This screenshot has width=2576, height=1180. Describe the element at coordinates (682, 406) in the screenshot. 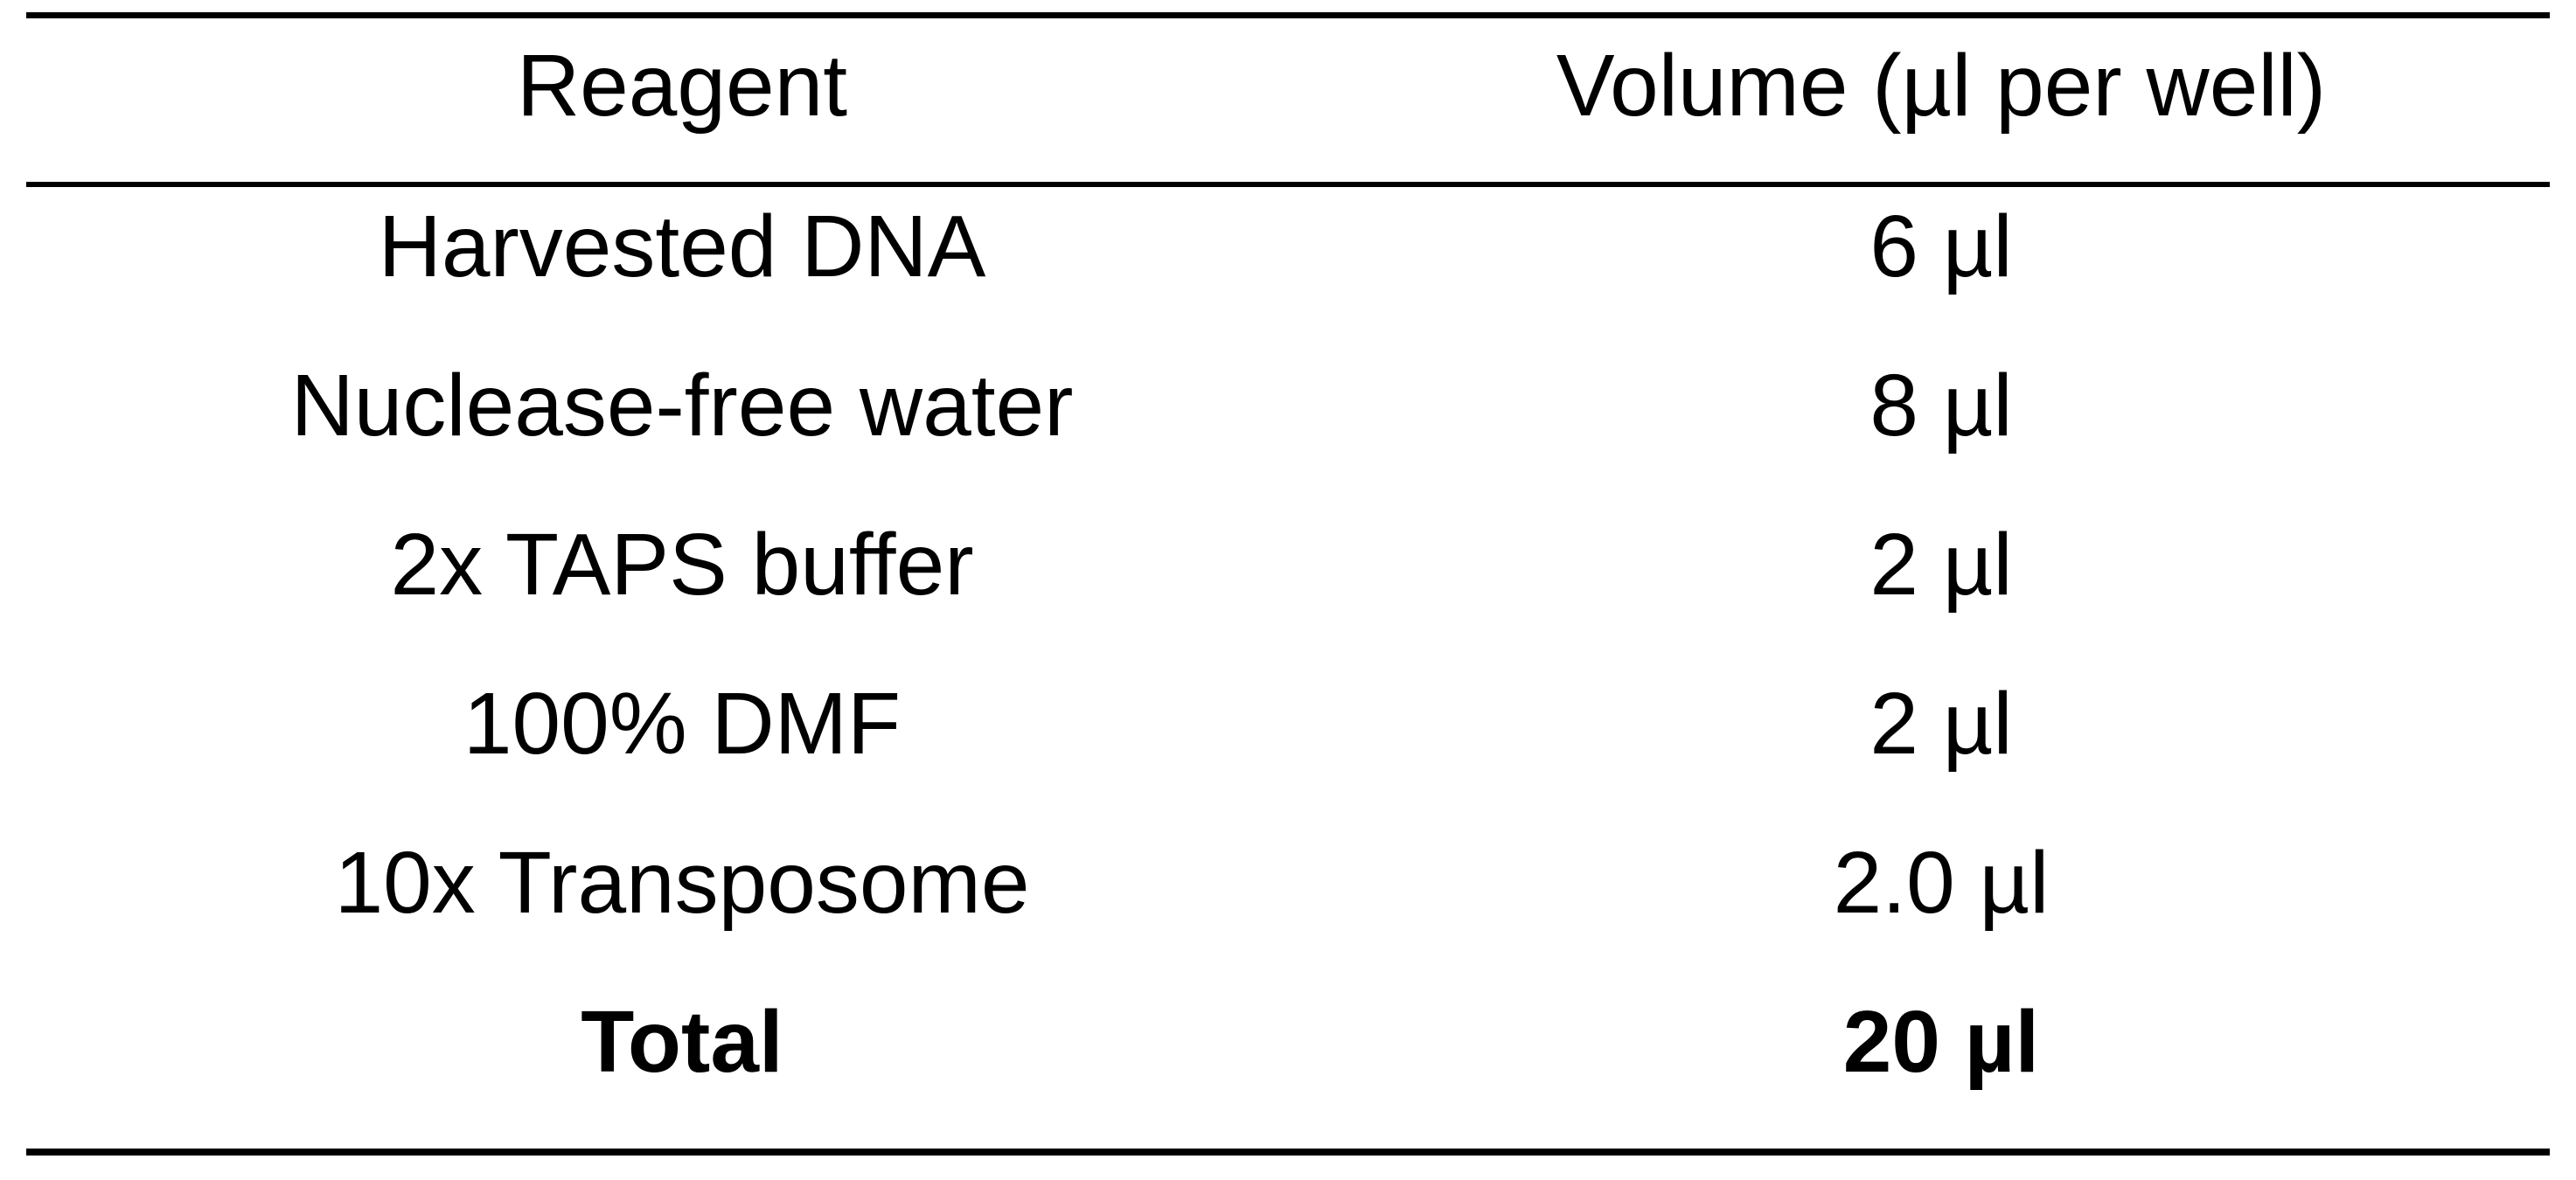

I see `reagent-cell: Nuclease-free water` at that location.